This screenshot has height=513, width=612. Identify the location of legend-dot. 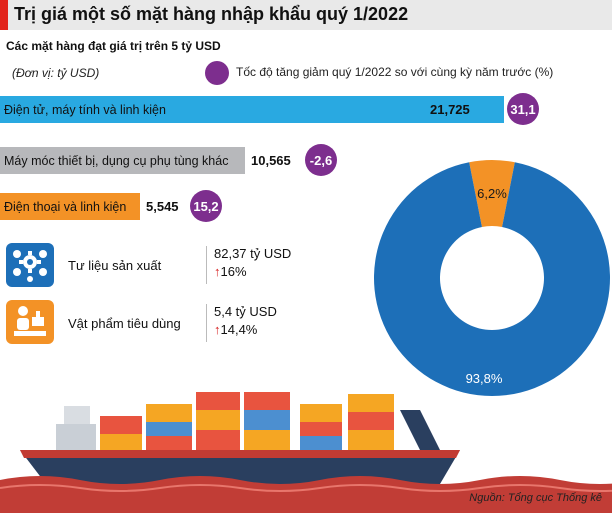
(217, 73).